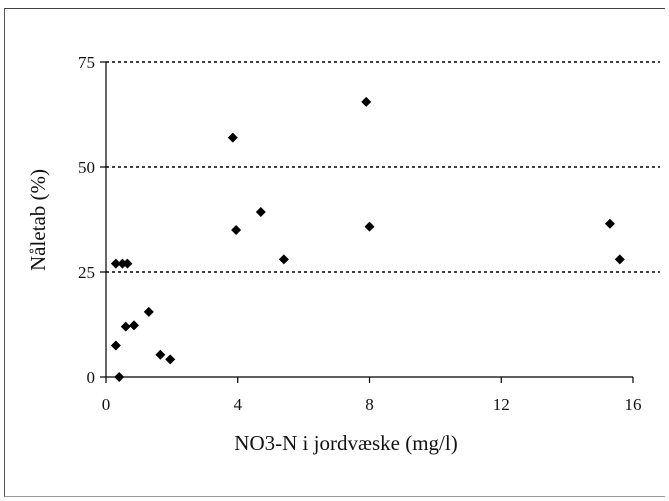 The height and width of the screenshot is (501, 669). What do you see at coordinates (345, 443) in the screenshot?
I see `x-axis-title: NO3-N i jordvæske (mg/l)` at bounding box center [345, 443].